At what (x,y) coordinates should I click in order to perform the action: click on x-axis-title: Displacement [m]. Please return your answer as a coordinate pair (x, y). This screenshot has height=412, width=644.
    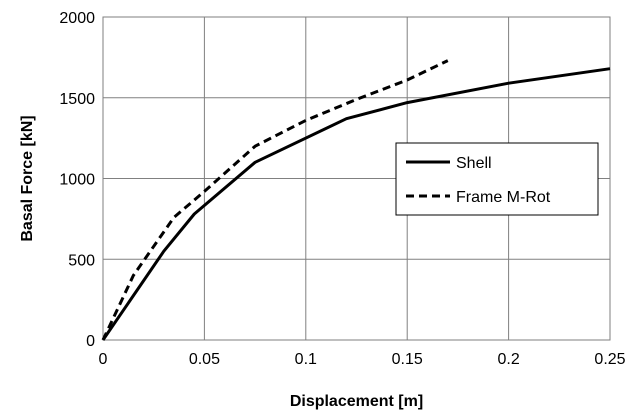
    Looking at the image, I should click on (356, 401).